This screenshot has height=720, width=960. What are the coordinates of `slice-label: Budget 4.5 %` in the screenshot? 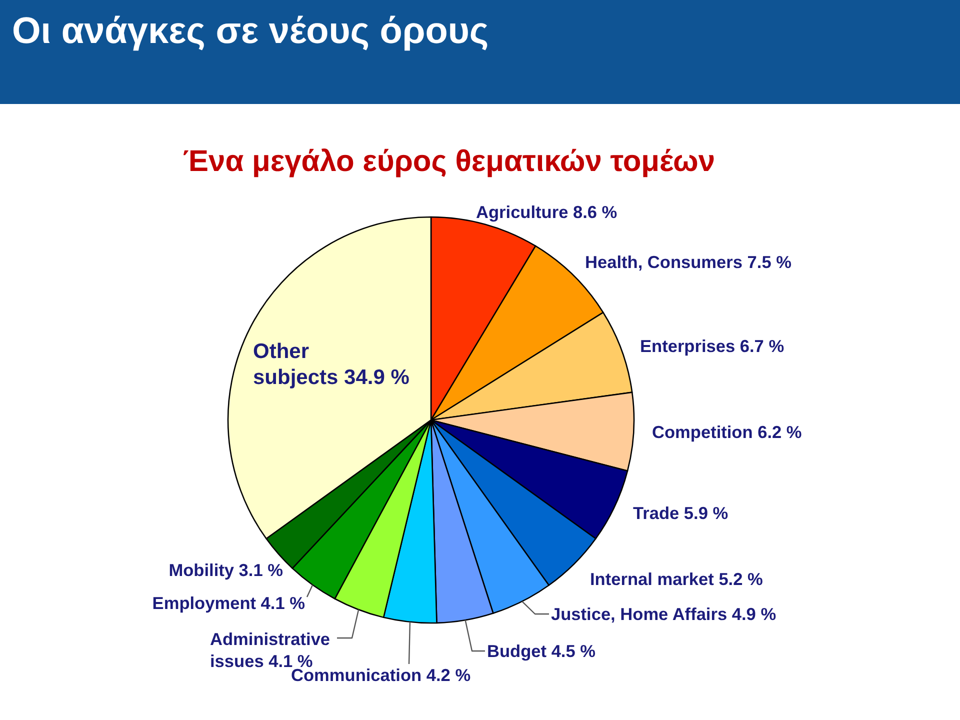 It's located at (541, 651).